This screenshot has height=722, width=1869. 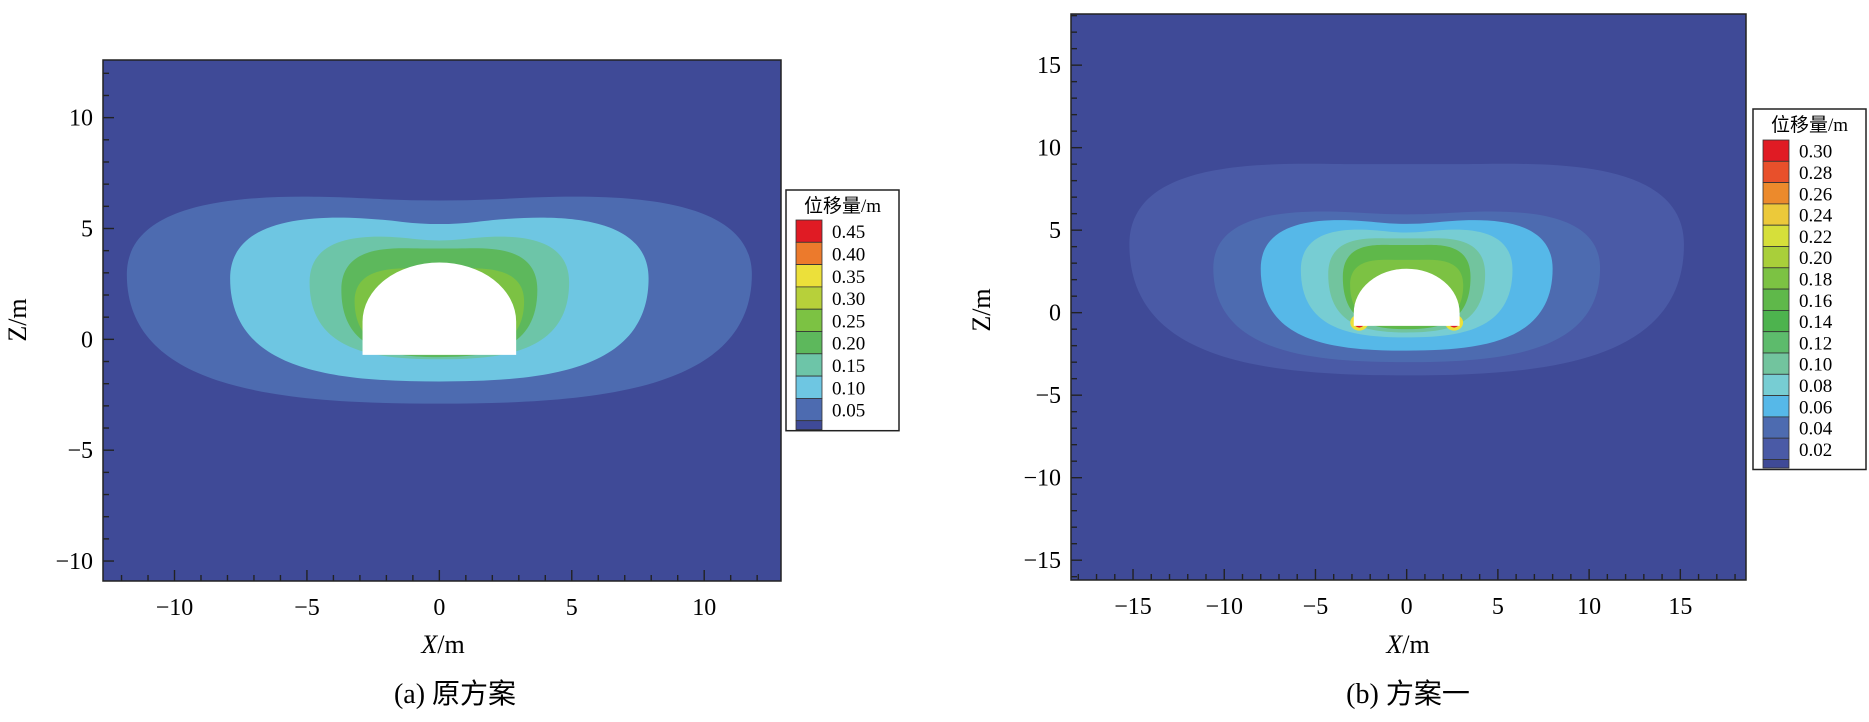 What do you see at coordinates (1815, 386) in the screenshot?
I see `legend-label: 0.08` at bounding box center [1815, 386].